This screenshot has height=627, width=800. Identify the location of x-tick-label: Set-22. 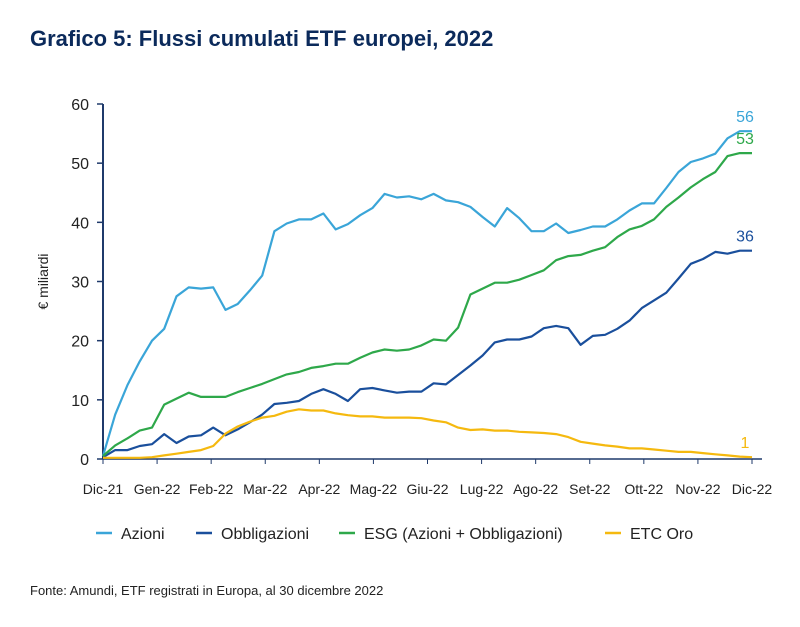
(589, 489).